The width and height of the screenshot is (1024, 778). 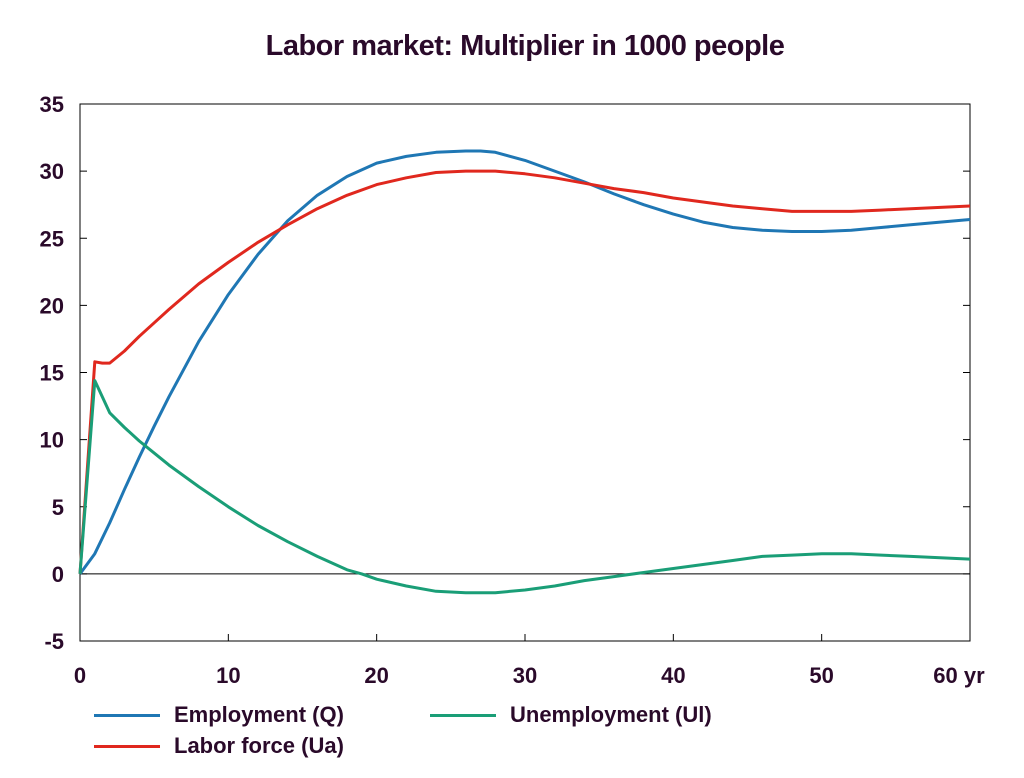 What do you see at coordinates (611, 714) in the screenshot?
I see `legend-label-unemployment: Unemployment (Ul)` at bounding box center [611, 714].